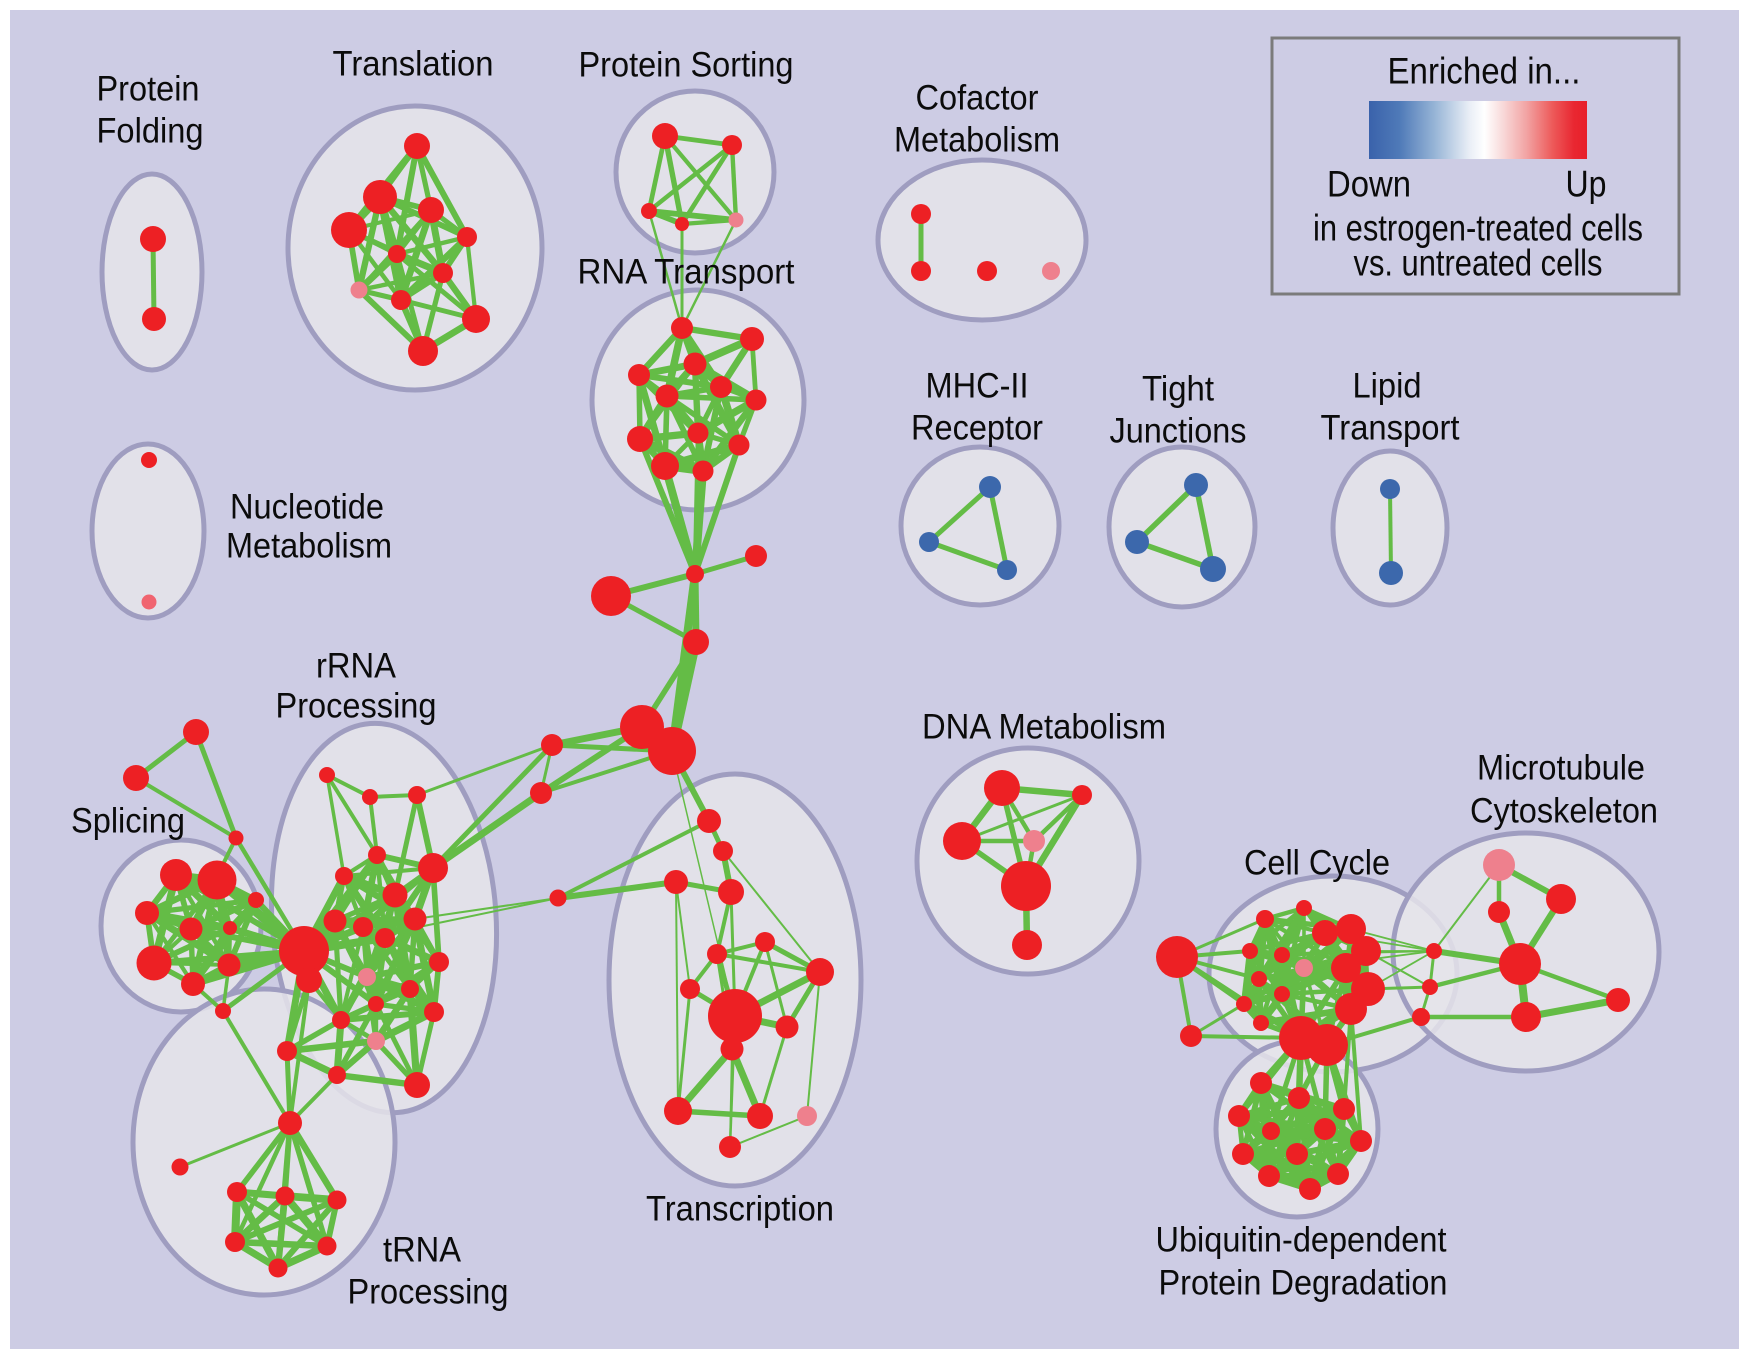 The height and width of the screenshot is (1365, 1750). Describe the element at coordinates (150, 131) in the screenshot. I see `svg-text: Folding` at that location.